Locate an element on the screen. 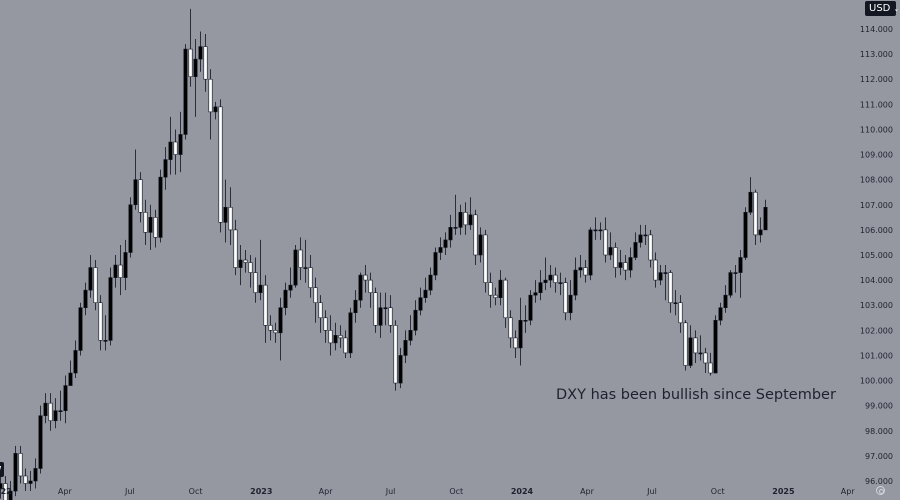 The height and width of the screenshot is (500, 900). gear-icon is located at coordinates (880, 490).